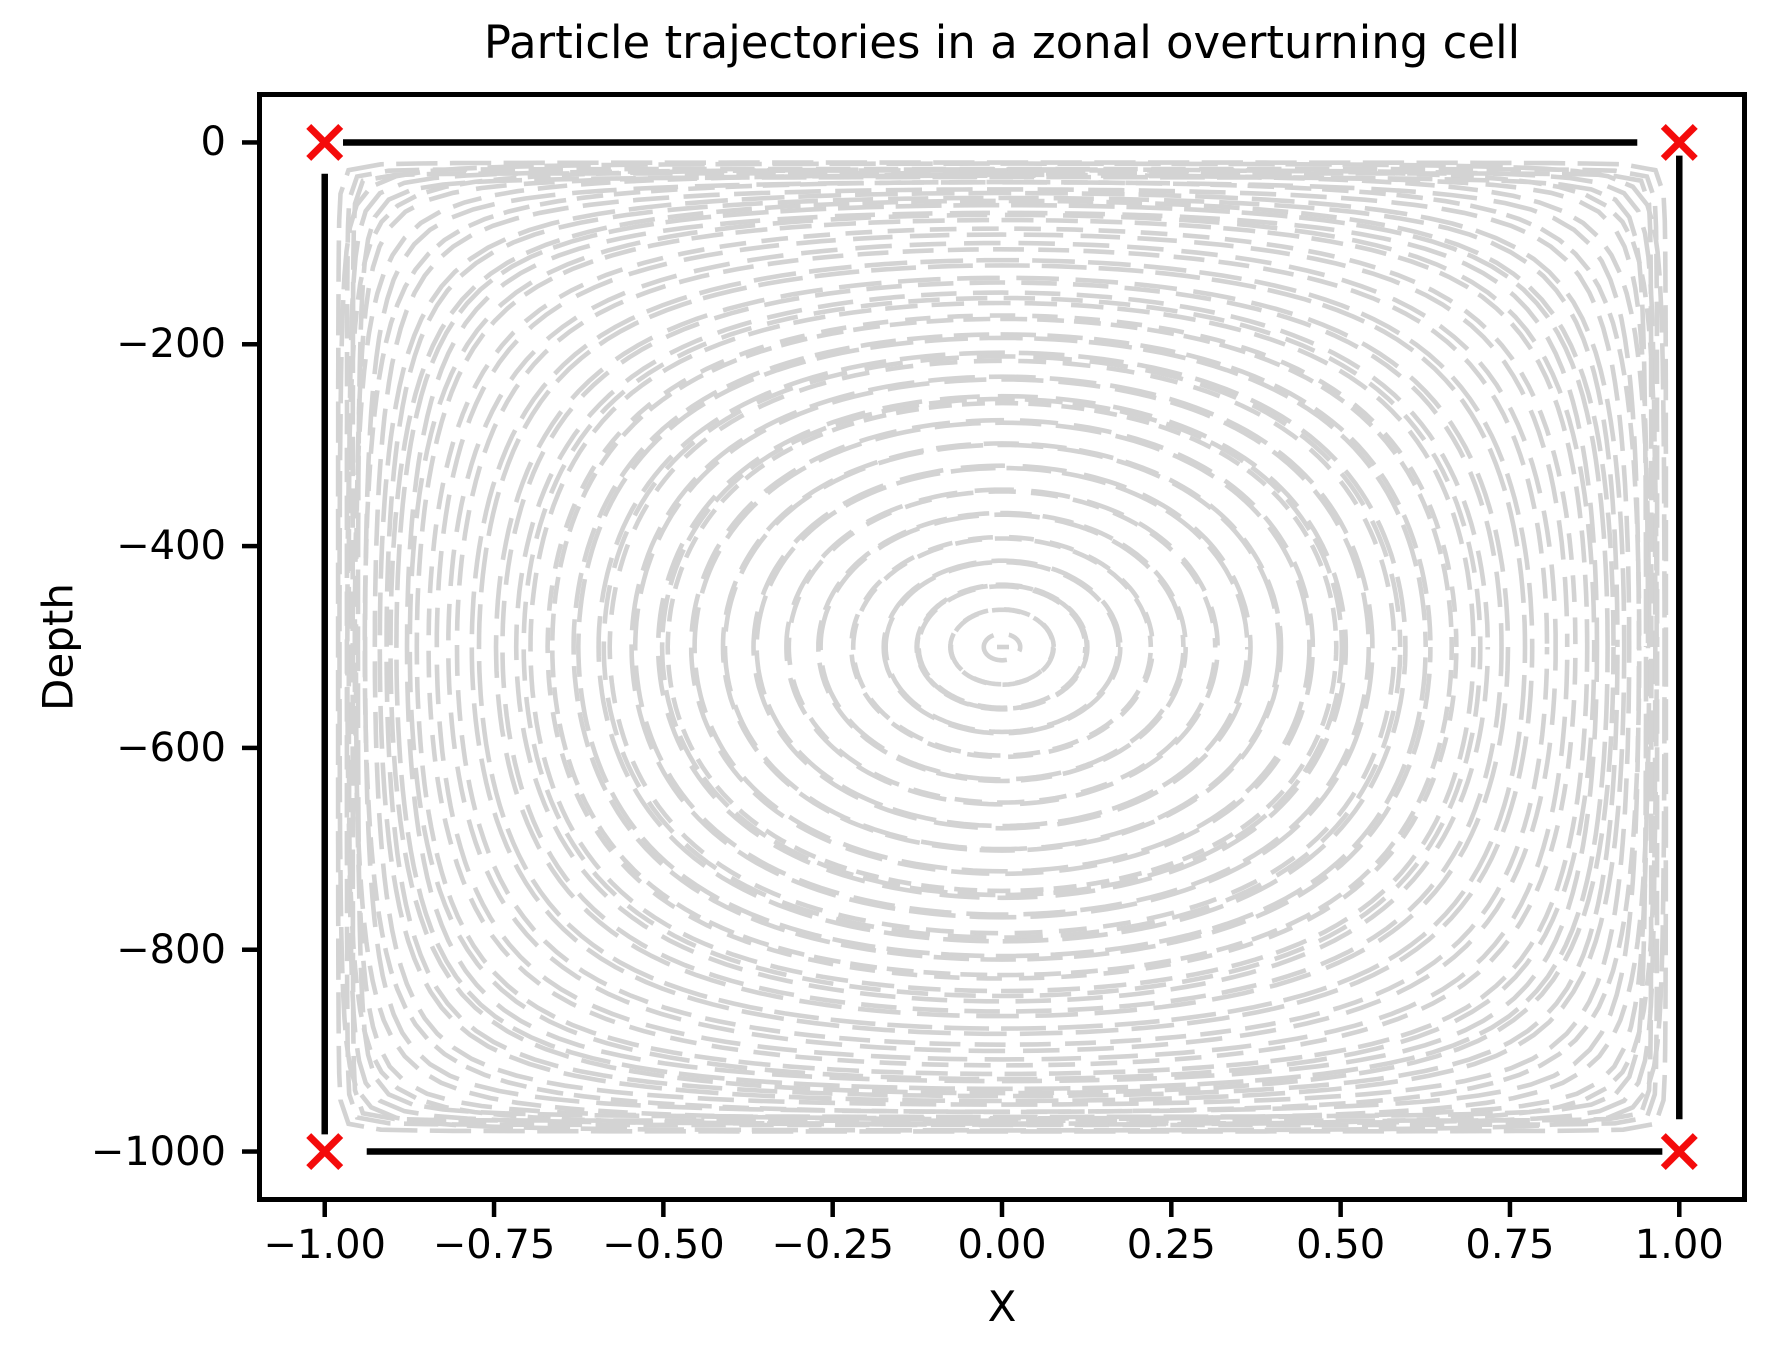 The height and width of the screenshot is (1357, 1774). Describe the element at coordinates (494, 1245) in the screenshot. I see `x-tick-label: −0.75` at that location.